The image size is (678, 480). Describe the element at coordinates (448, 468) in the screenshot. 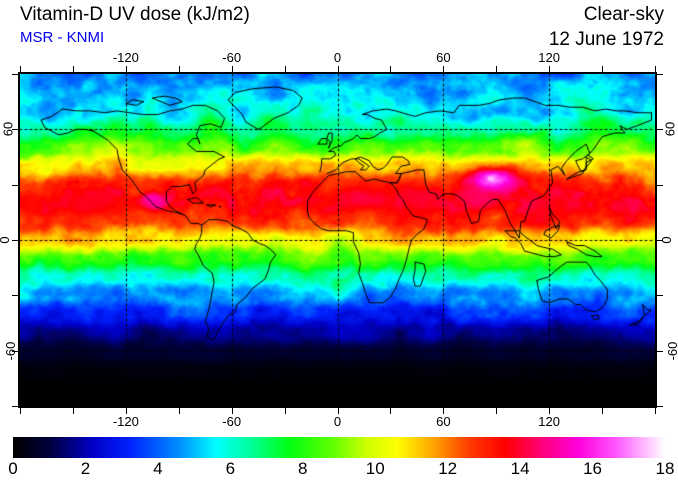

I see `colorbar-tick-label: 12` at that location.